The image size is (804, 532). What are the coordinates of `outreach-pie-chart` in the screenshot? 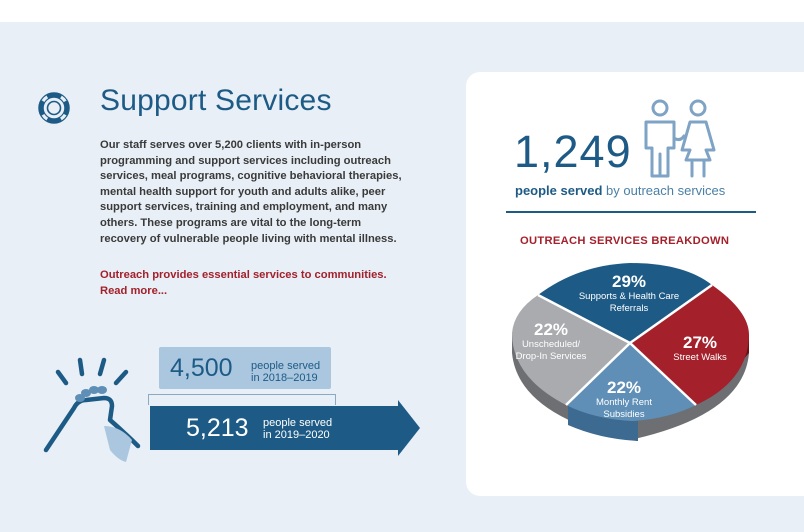 It's located at (630, 352).